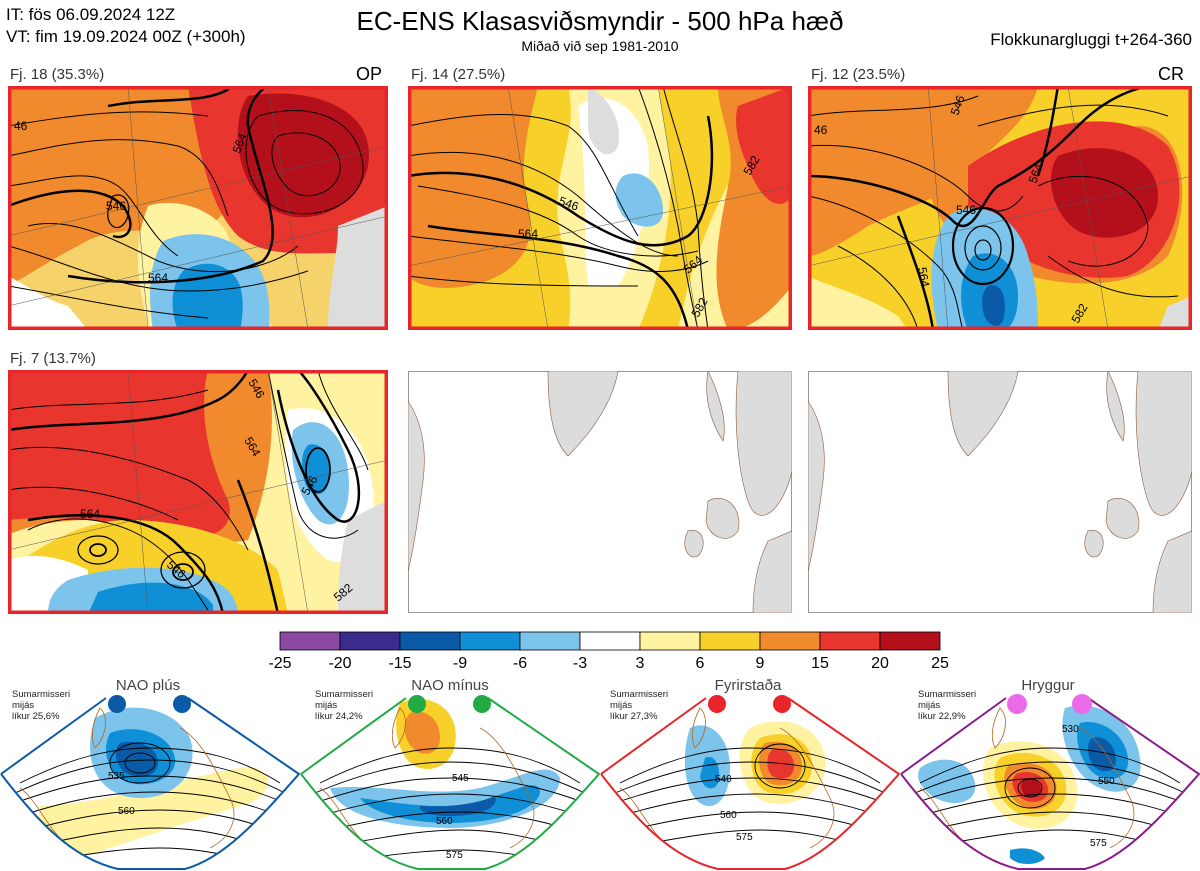 This screenshot has width=1200, height=871. I want to click on regime-4-note: Sumarmisseri mijás líkur 22,9%, so click(947, 705).